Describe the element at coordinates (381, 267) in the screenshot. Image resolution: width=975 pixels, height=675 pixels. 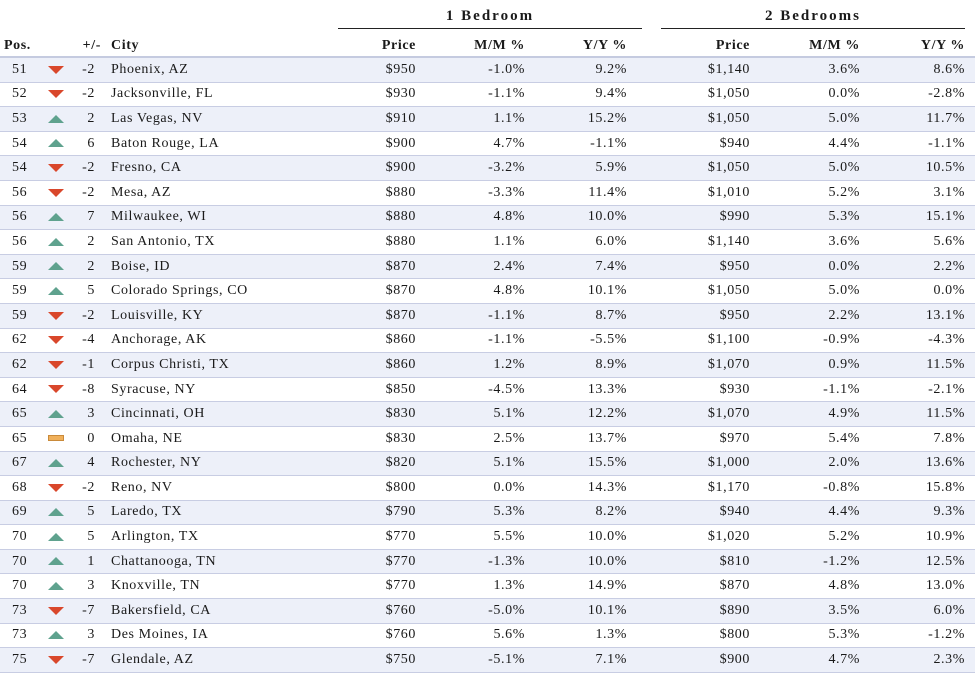
I see `cell-price-1br: $870` at that location.